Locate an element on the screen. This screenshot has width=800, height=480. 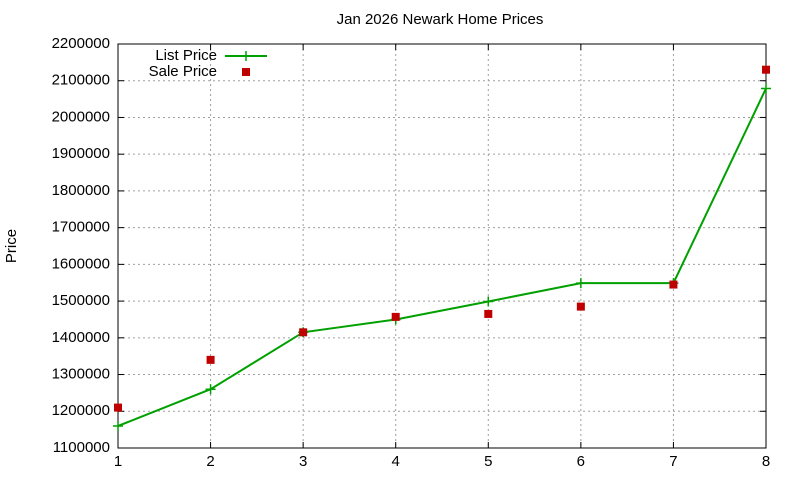
y-axis-label: Price is located at coordinates (11, 246).